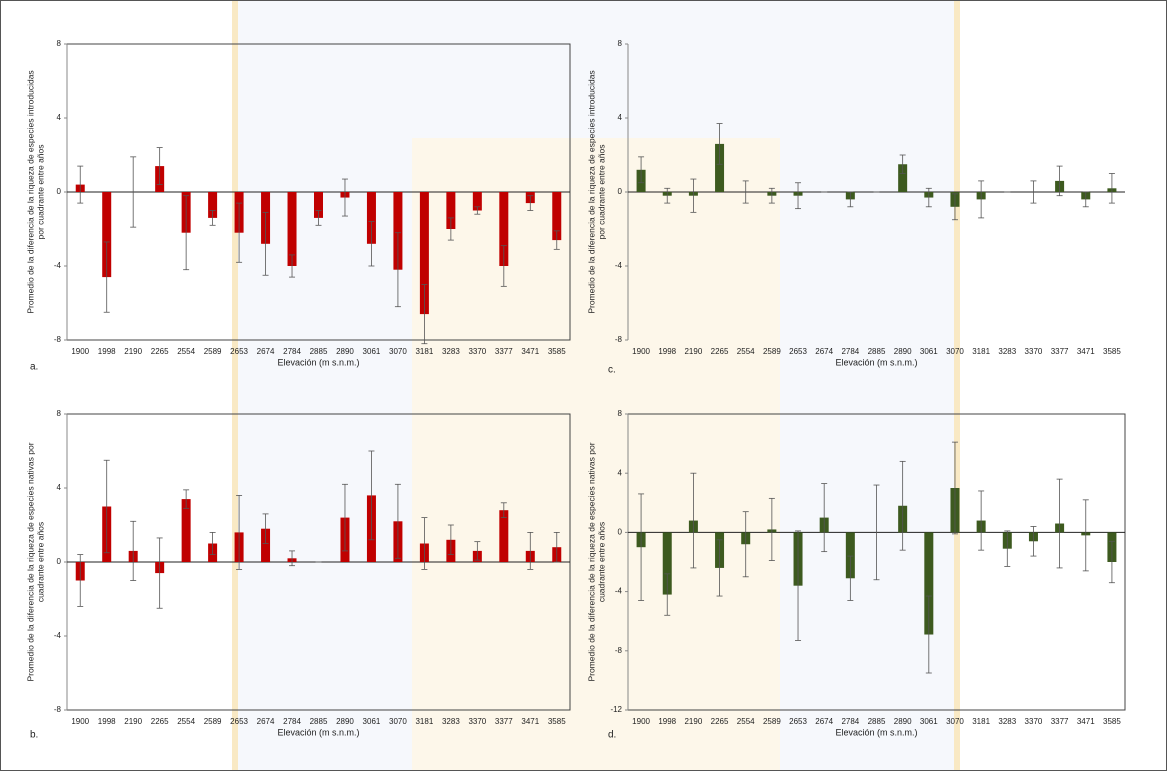  What do you see at coordinates (58, 635) in the screenshot?
I see `y-tick-label: -4` at bounding box center [58, 635].